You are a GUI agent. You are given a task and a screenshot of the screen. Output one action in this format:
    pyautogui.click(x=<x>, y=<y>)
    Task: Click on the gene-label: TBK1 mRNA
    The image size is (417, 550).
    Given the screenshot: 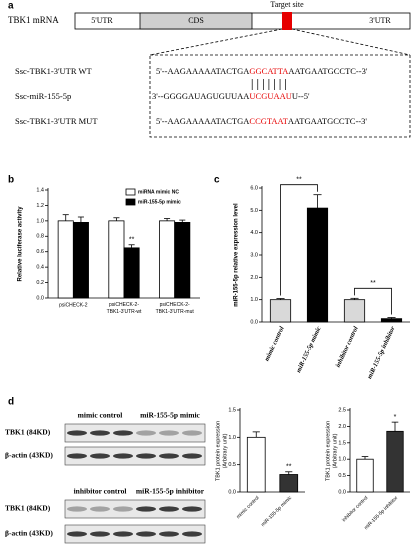 What is the action you would take?
    pyautogui.click(x=33, y=20)
    